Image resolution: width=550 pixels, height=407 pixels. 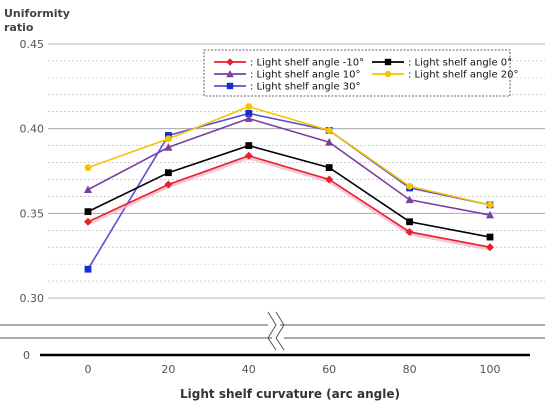 I want to click on legend-label: : Light shelf angle -10°, so click(x=307, y=63).